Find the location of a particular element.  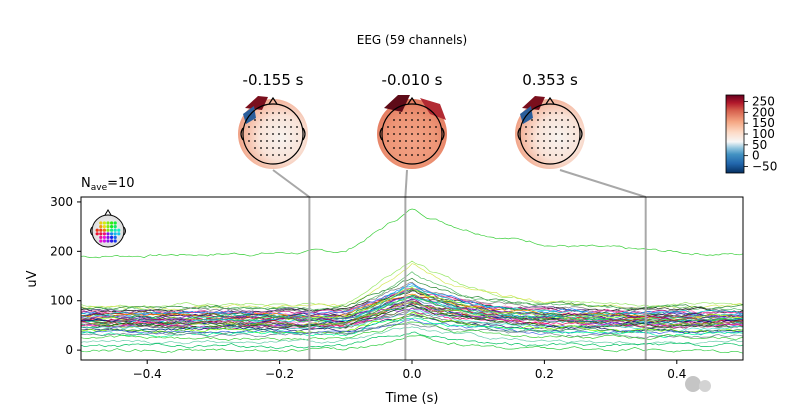

nave-label: Nave=10 is located at coordinates (108, 184).